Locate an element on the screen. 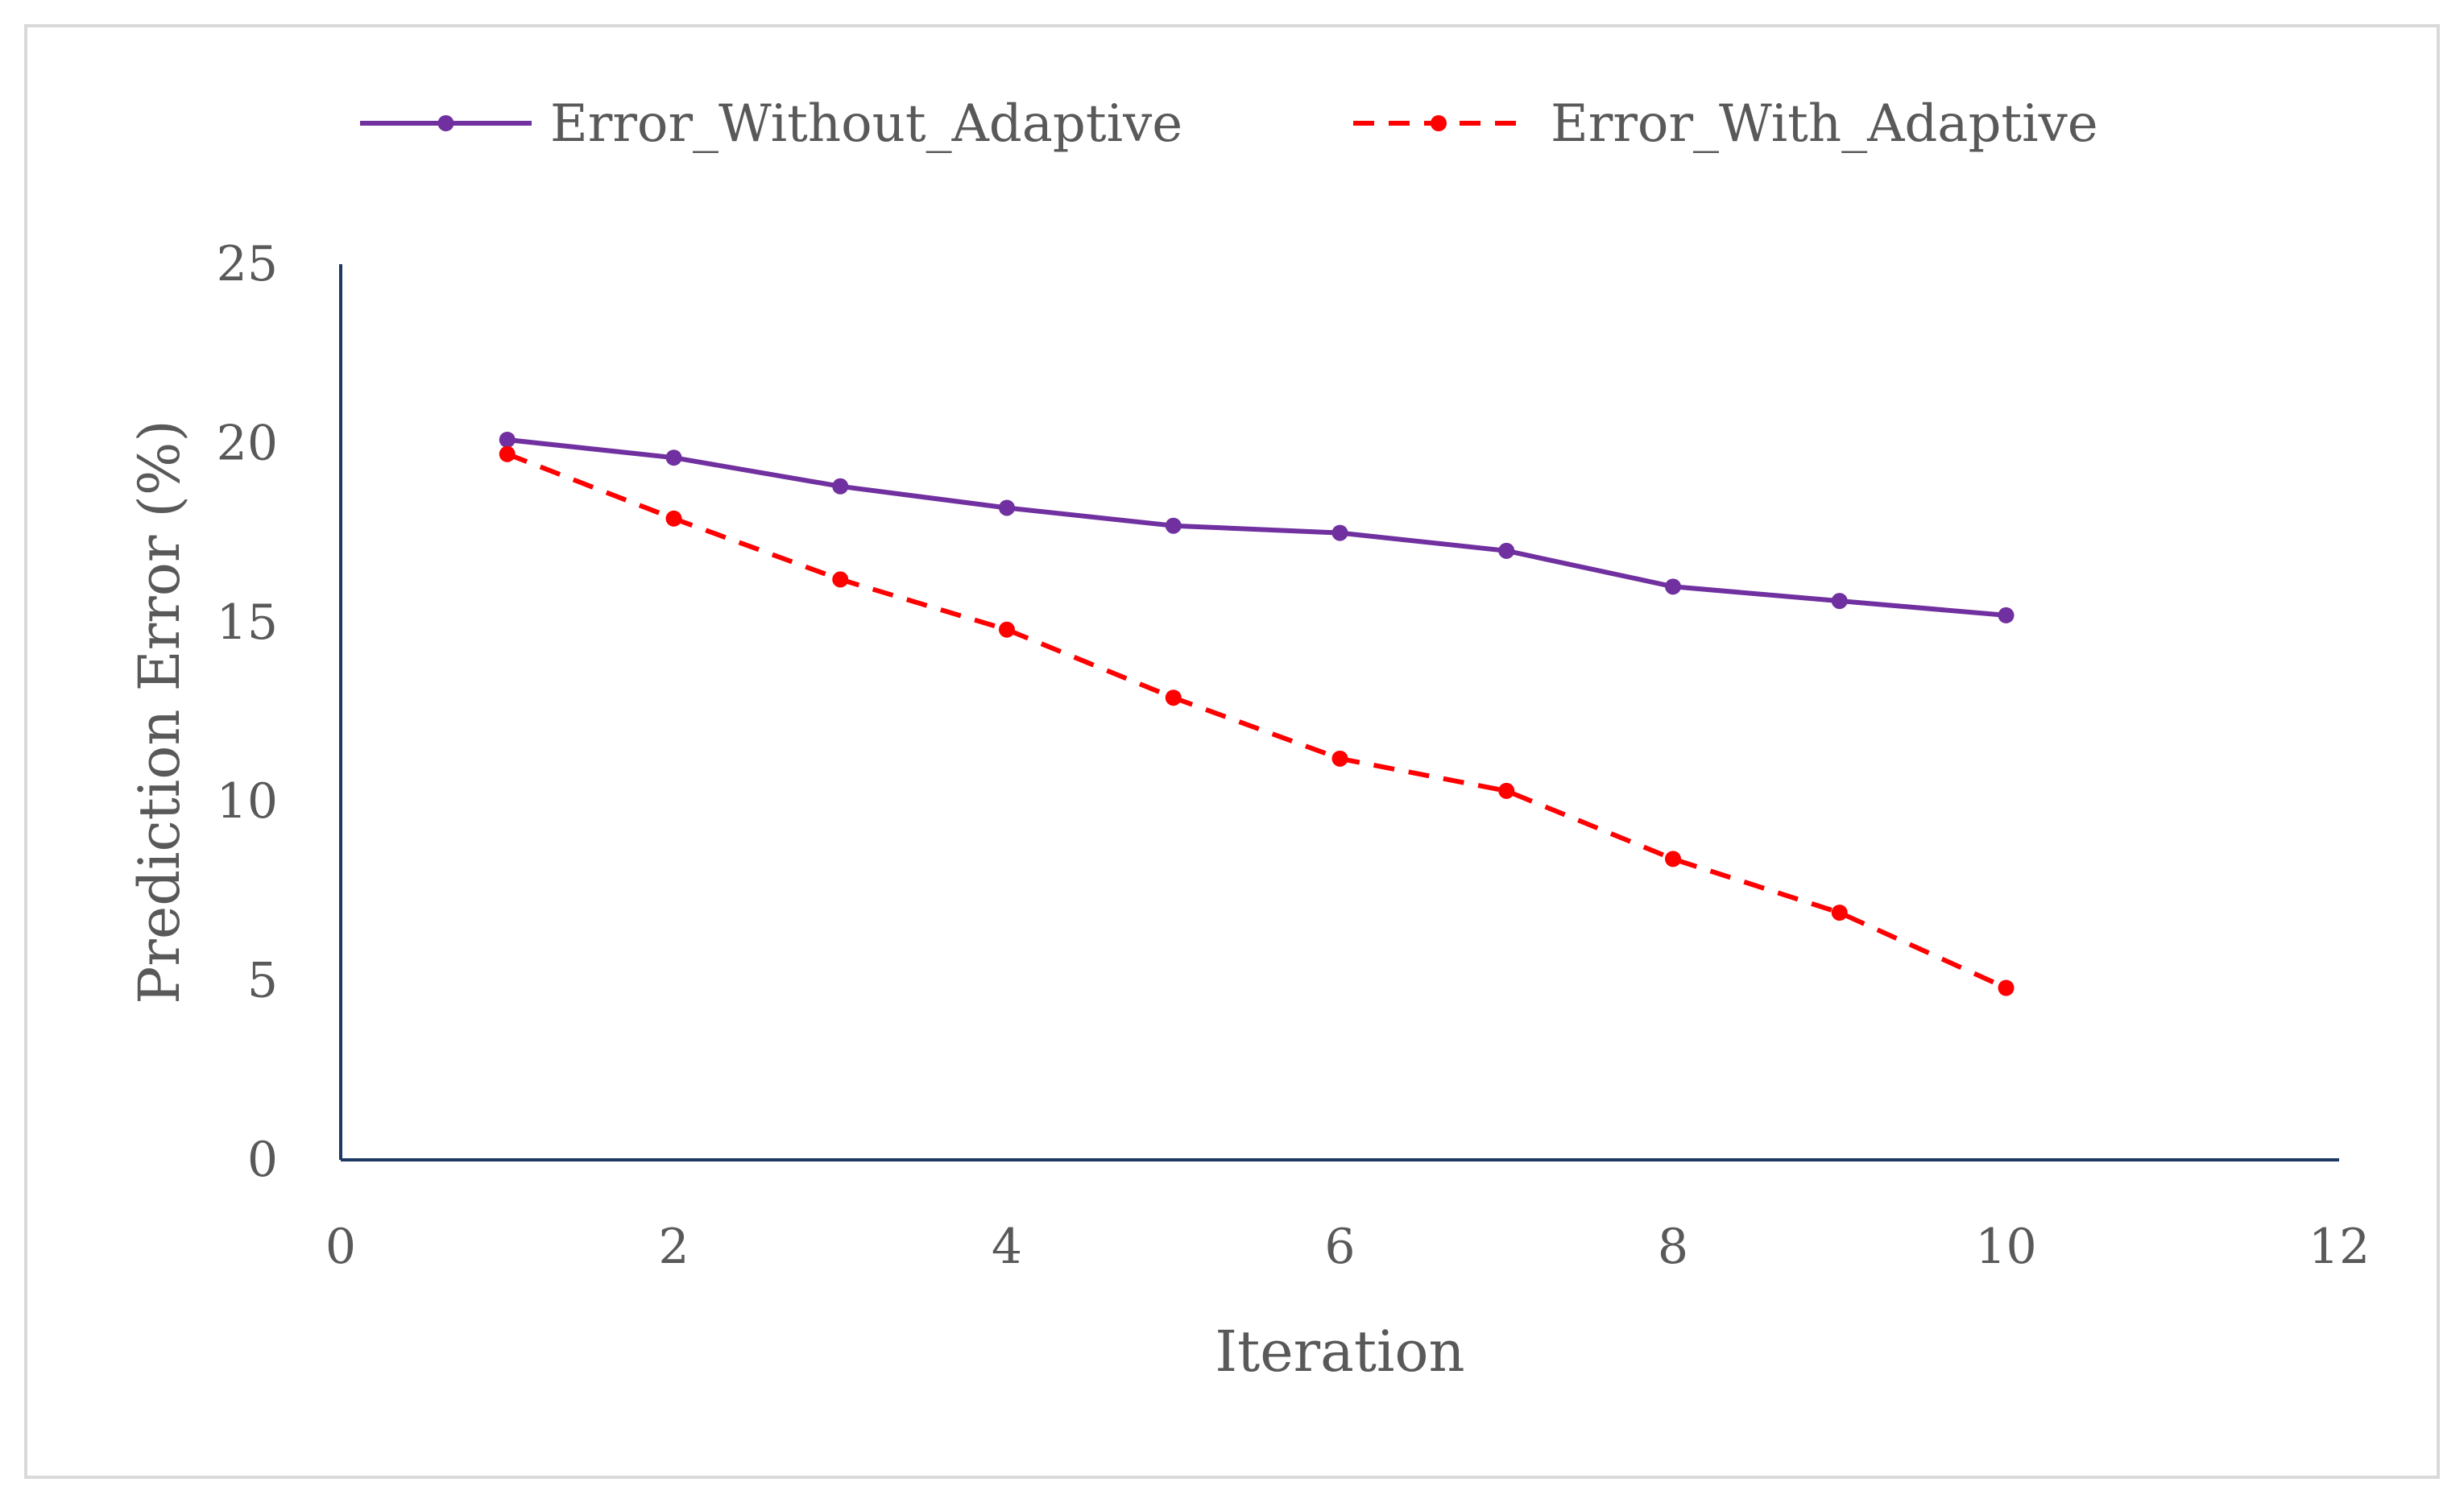 This screenshot has width=2464, height=1503. x-tick-label: 12 is located at coordinates (2339, 1247).